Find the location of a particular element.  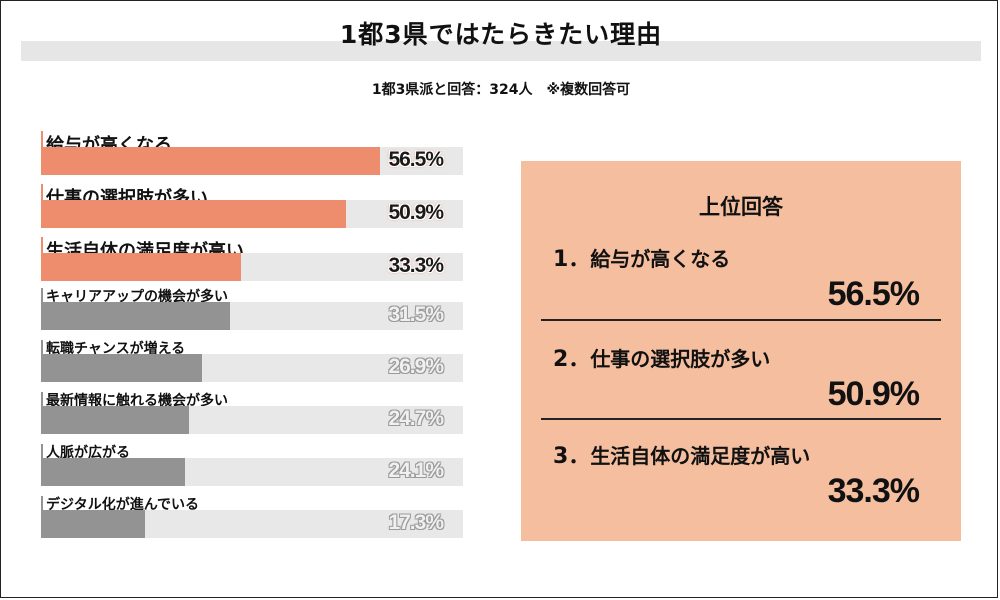

bar-row: デジタル化が進んでいる 17.3% is located at coordinates (252, 520).